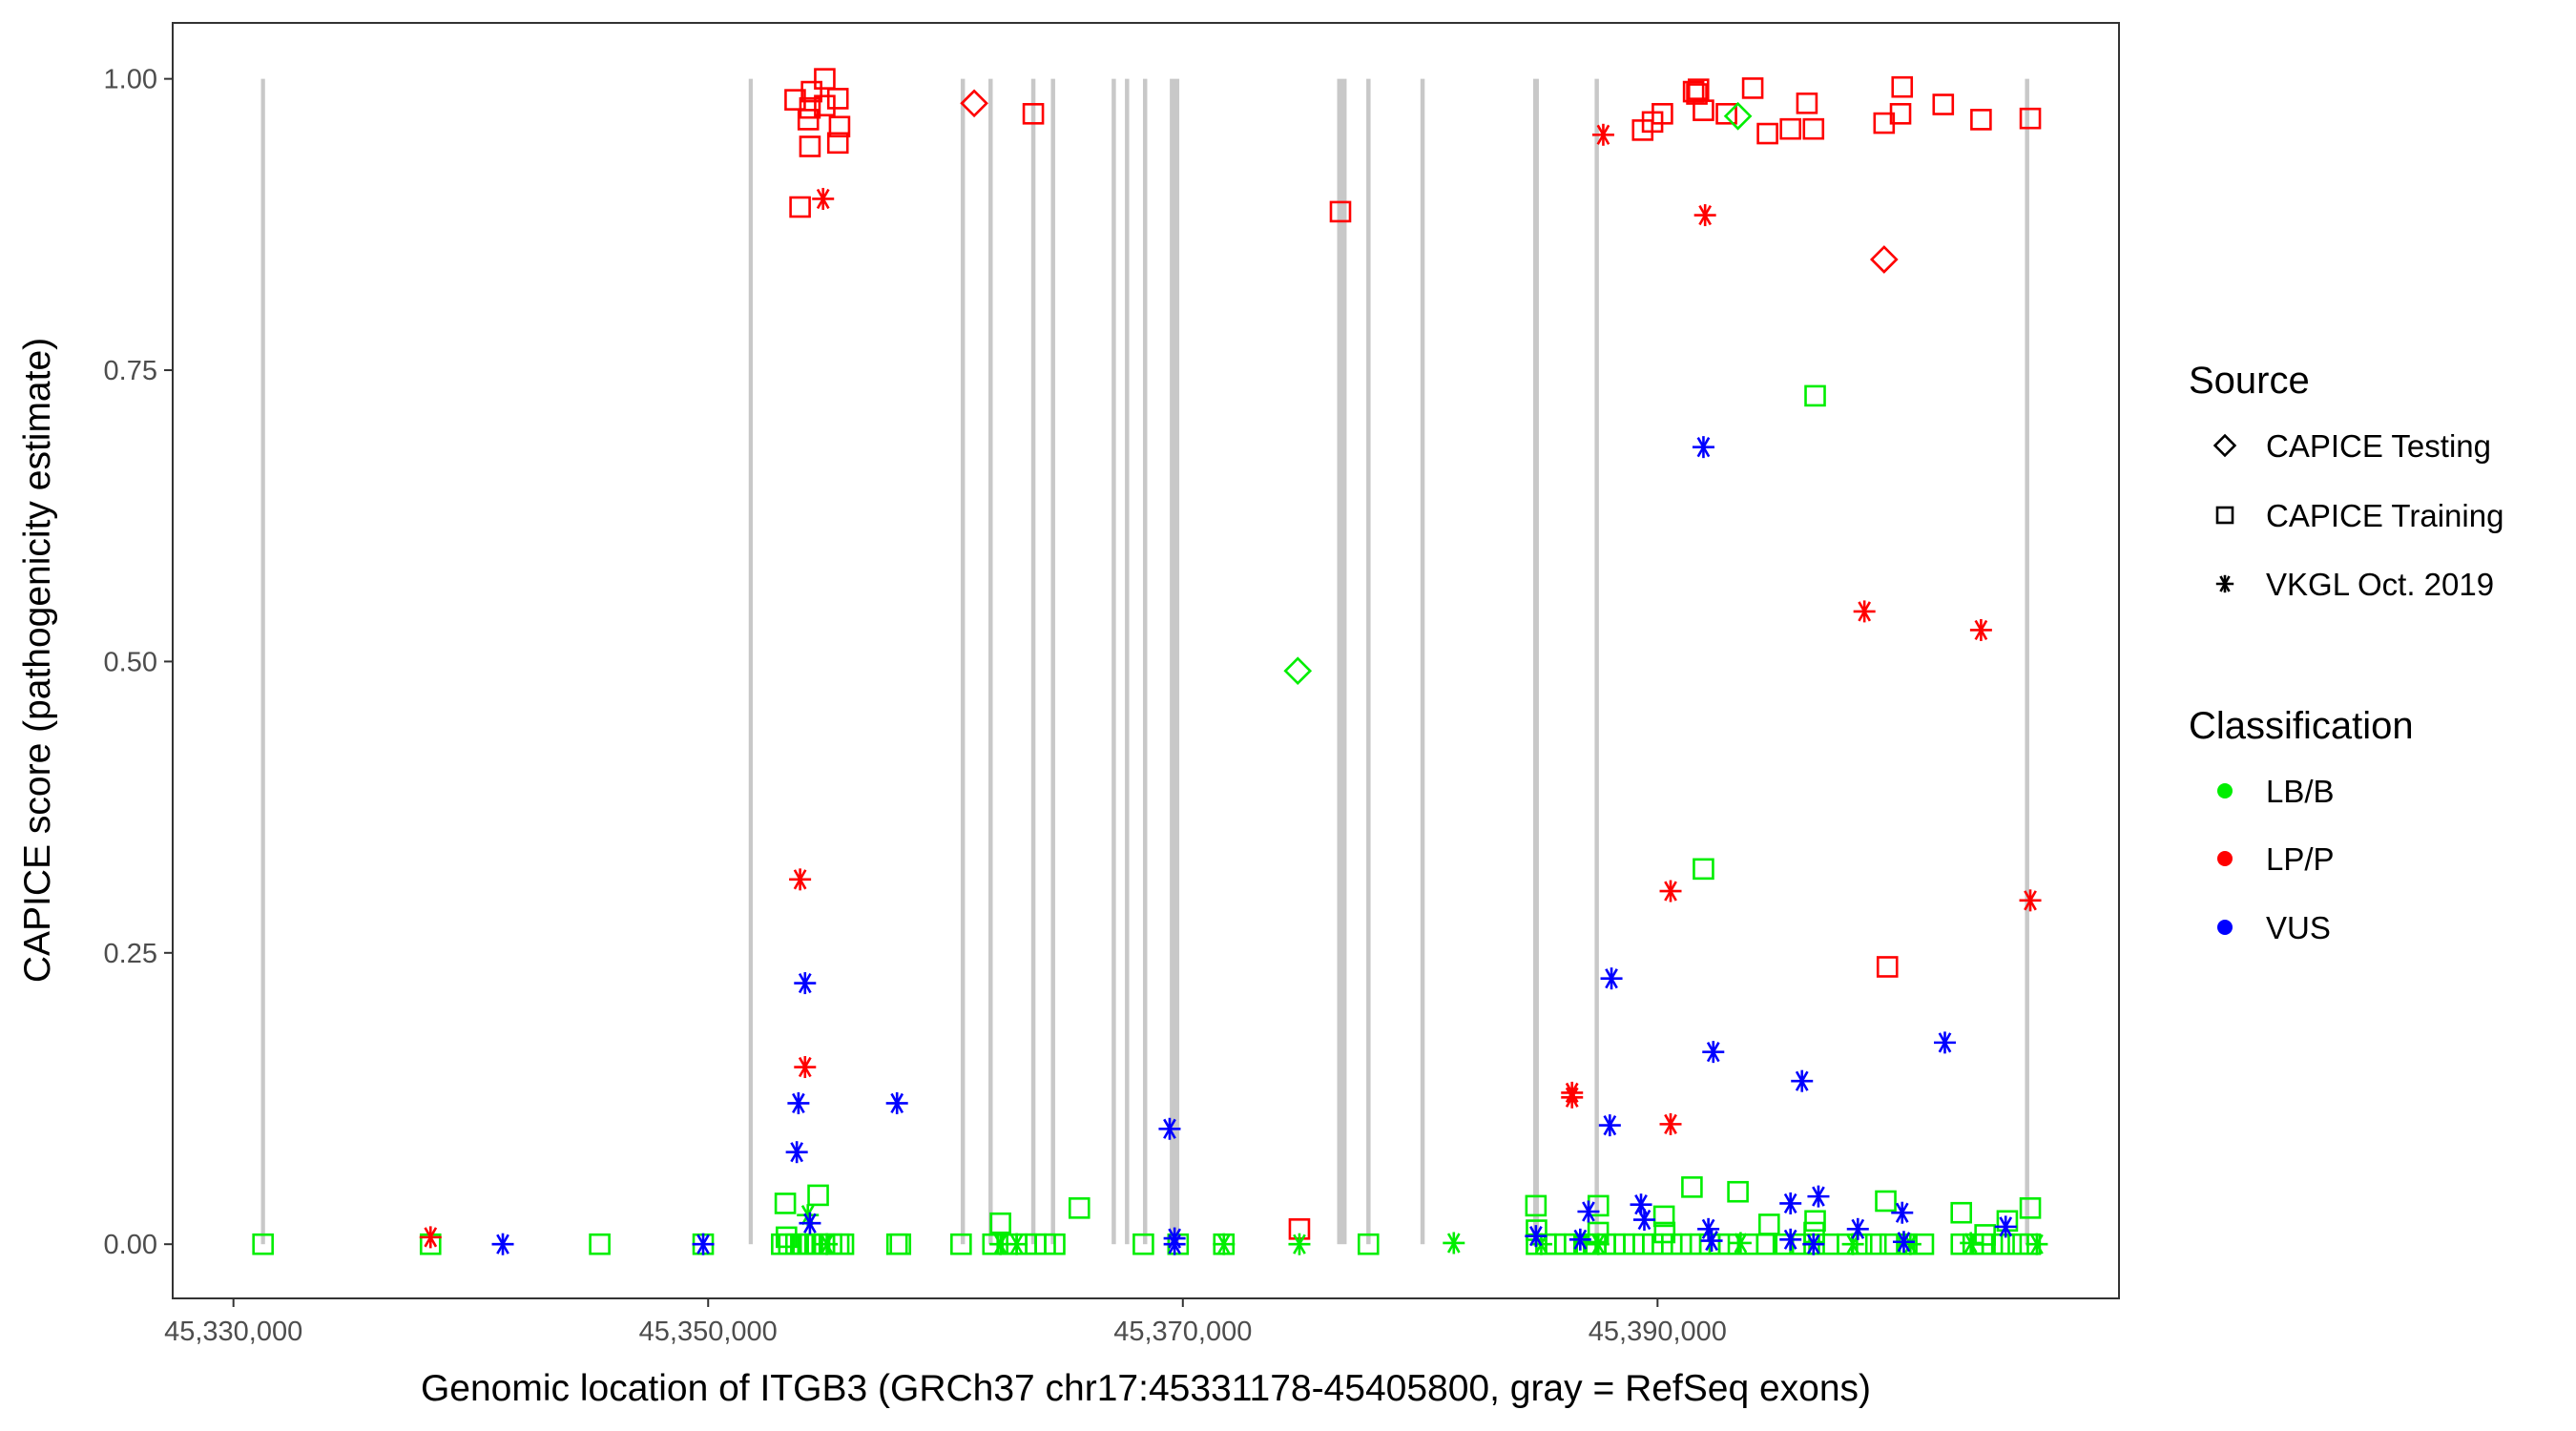 The image size is (2576, 1431). Describe the element at coordinates (2298, 927) in the screenshot. I see `legend-class-label: VUS` at that location.